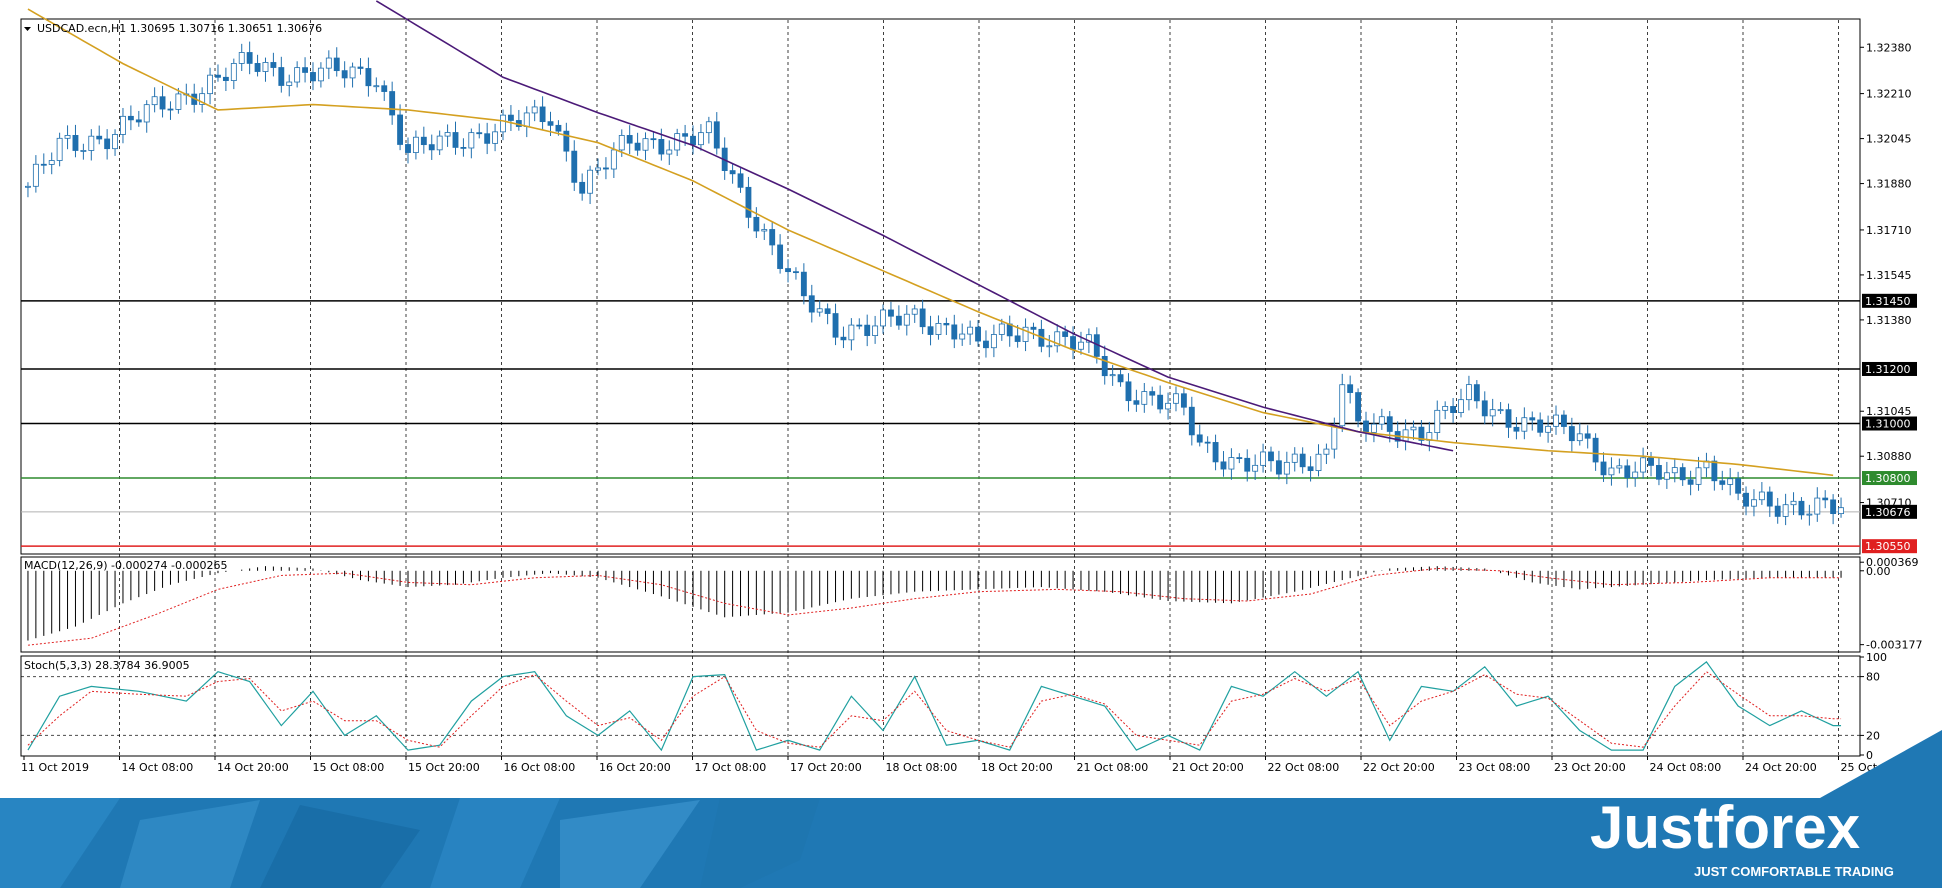 This screenshot has height=888, width=1942. What do you see at coordinates (1889, 320) in the screenshot?
I see `y-tick-label-6: 1.31380` at bounding box center [1889, 320].